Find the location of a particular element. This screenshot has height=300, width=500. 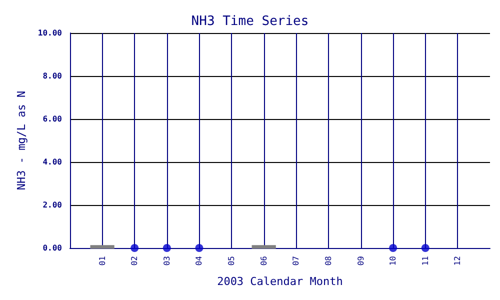

y-tick-label: 4.00 is located at coordinates (52, 162).